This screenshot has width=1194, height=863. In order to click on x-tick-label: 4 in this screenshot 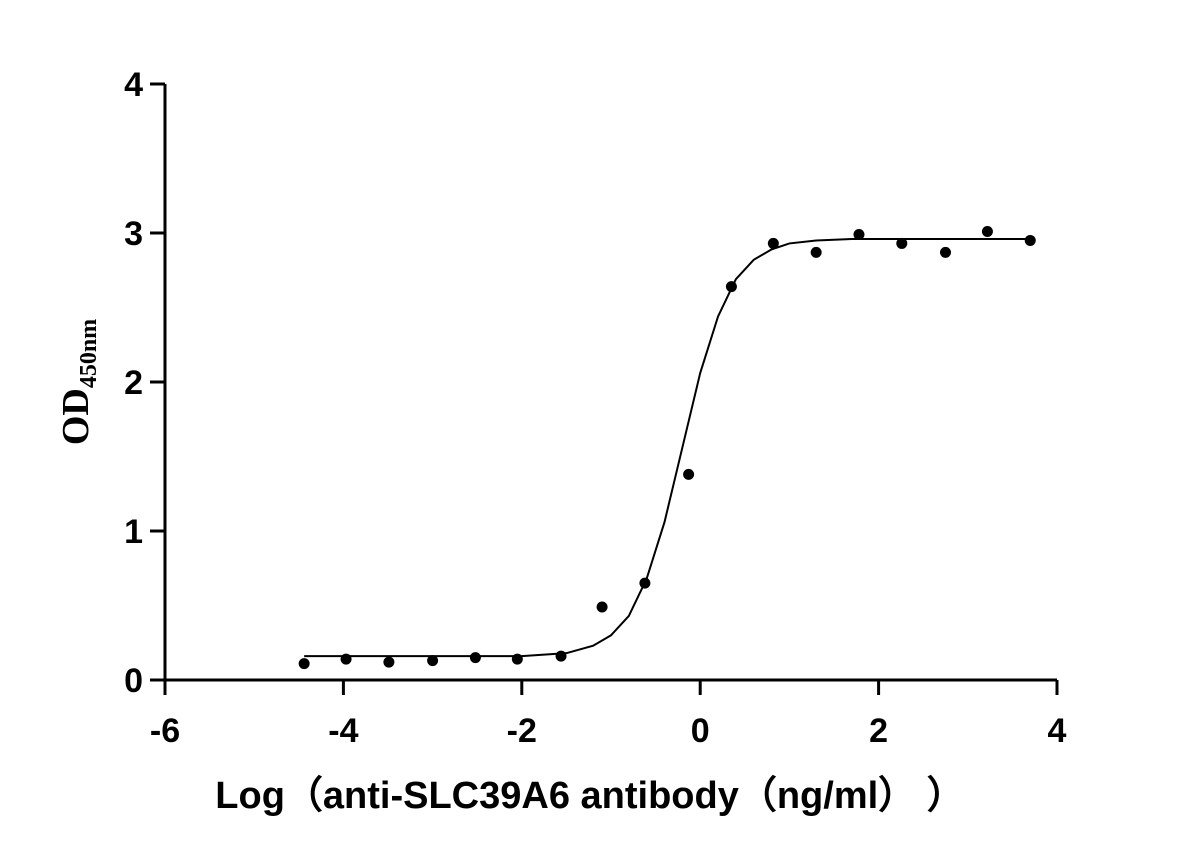, I will do `click(1057, 731)`.